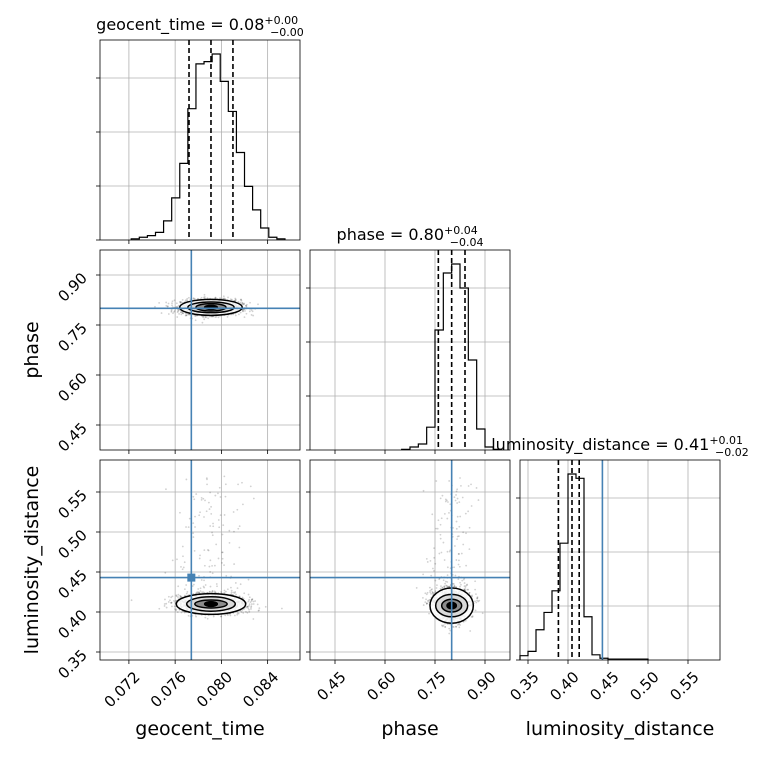 This screenshot has height=760, width=760. What do you see at coordinates (524, 686) in the screenshot?
I see `x-tick-label: 0.35` at bounding box center [524, 686].